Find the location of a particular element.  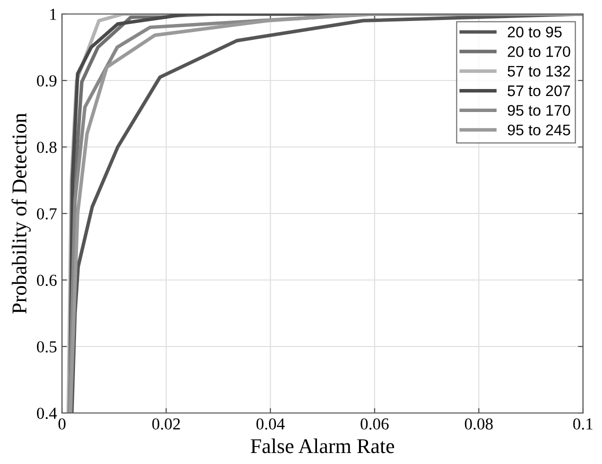

legend-label: 95 to 245 is located at coordinates (539, 130).